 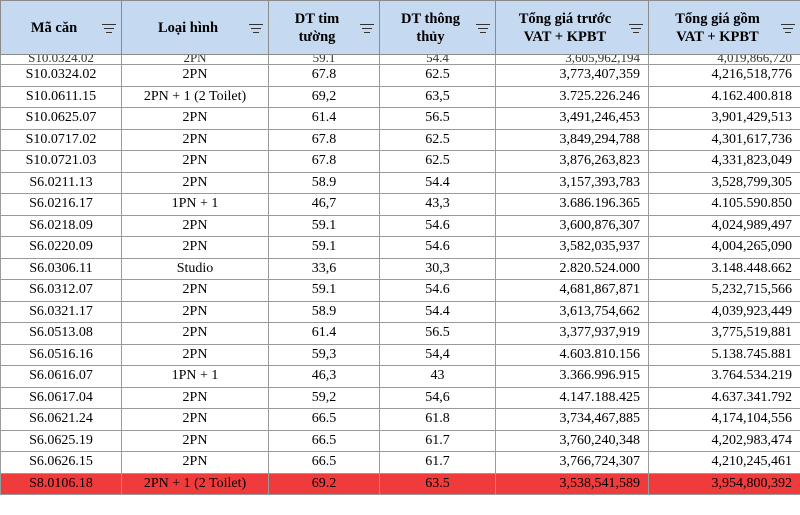 What do you see at coordinates (437, 483) in the screenshot?
I see `cell-area-clear: 63.5` at bounding box center [437, 483].